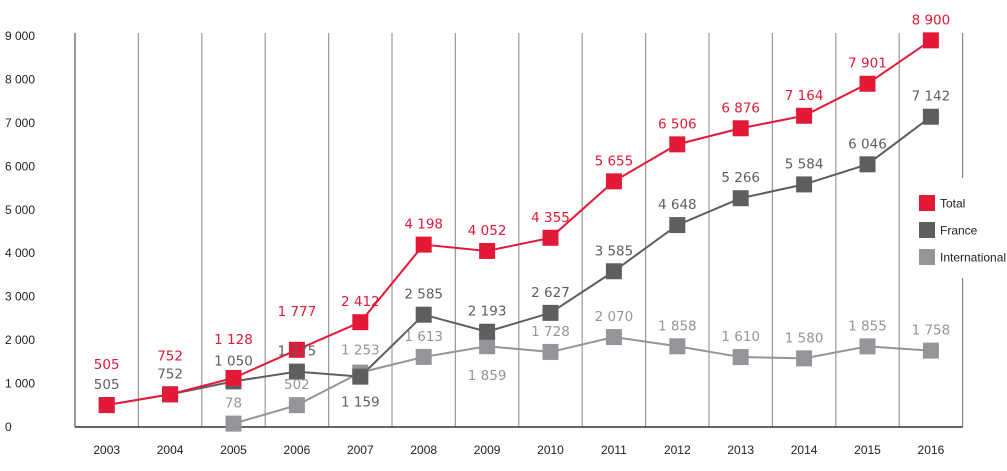 This screenshot has height=471, width=1007. Describe the element at coordinates (550, 293) in the screenshot. I see `data-label-france: 2 627` at that location.